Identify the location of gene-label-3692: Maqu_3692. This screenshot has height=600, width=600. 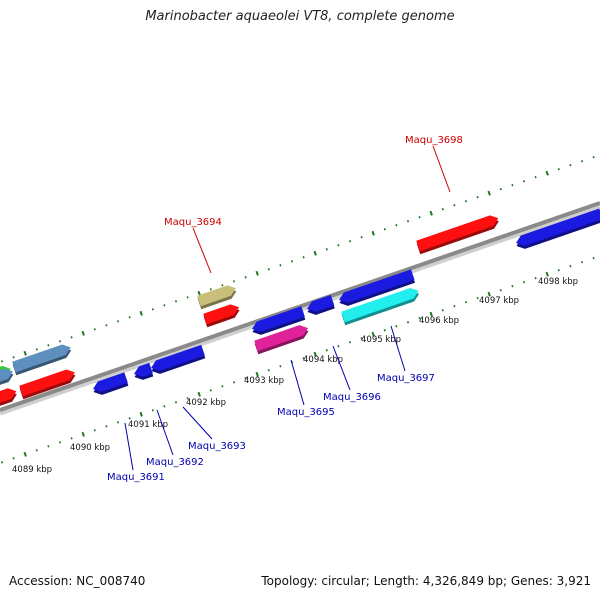
(175, 462).